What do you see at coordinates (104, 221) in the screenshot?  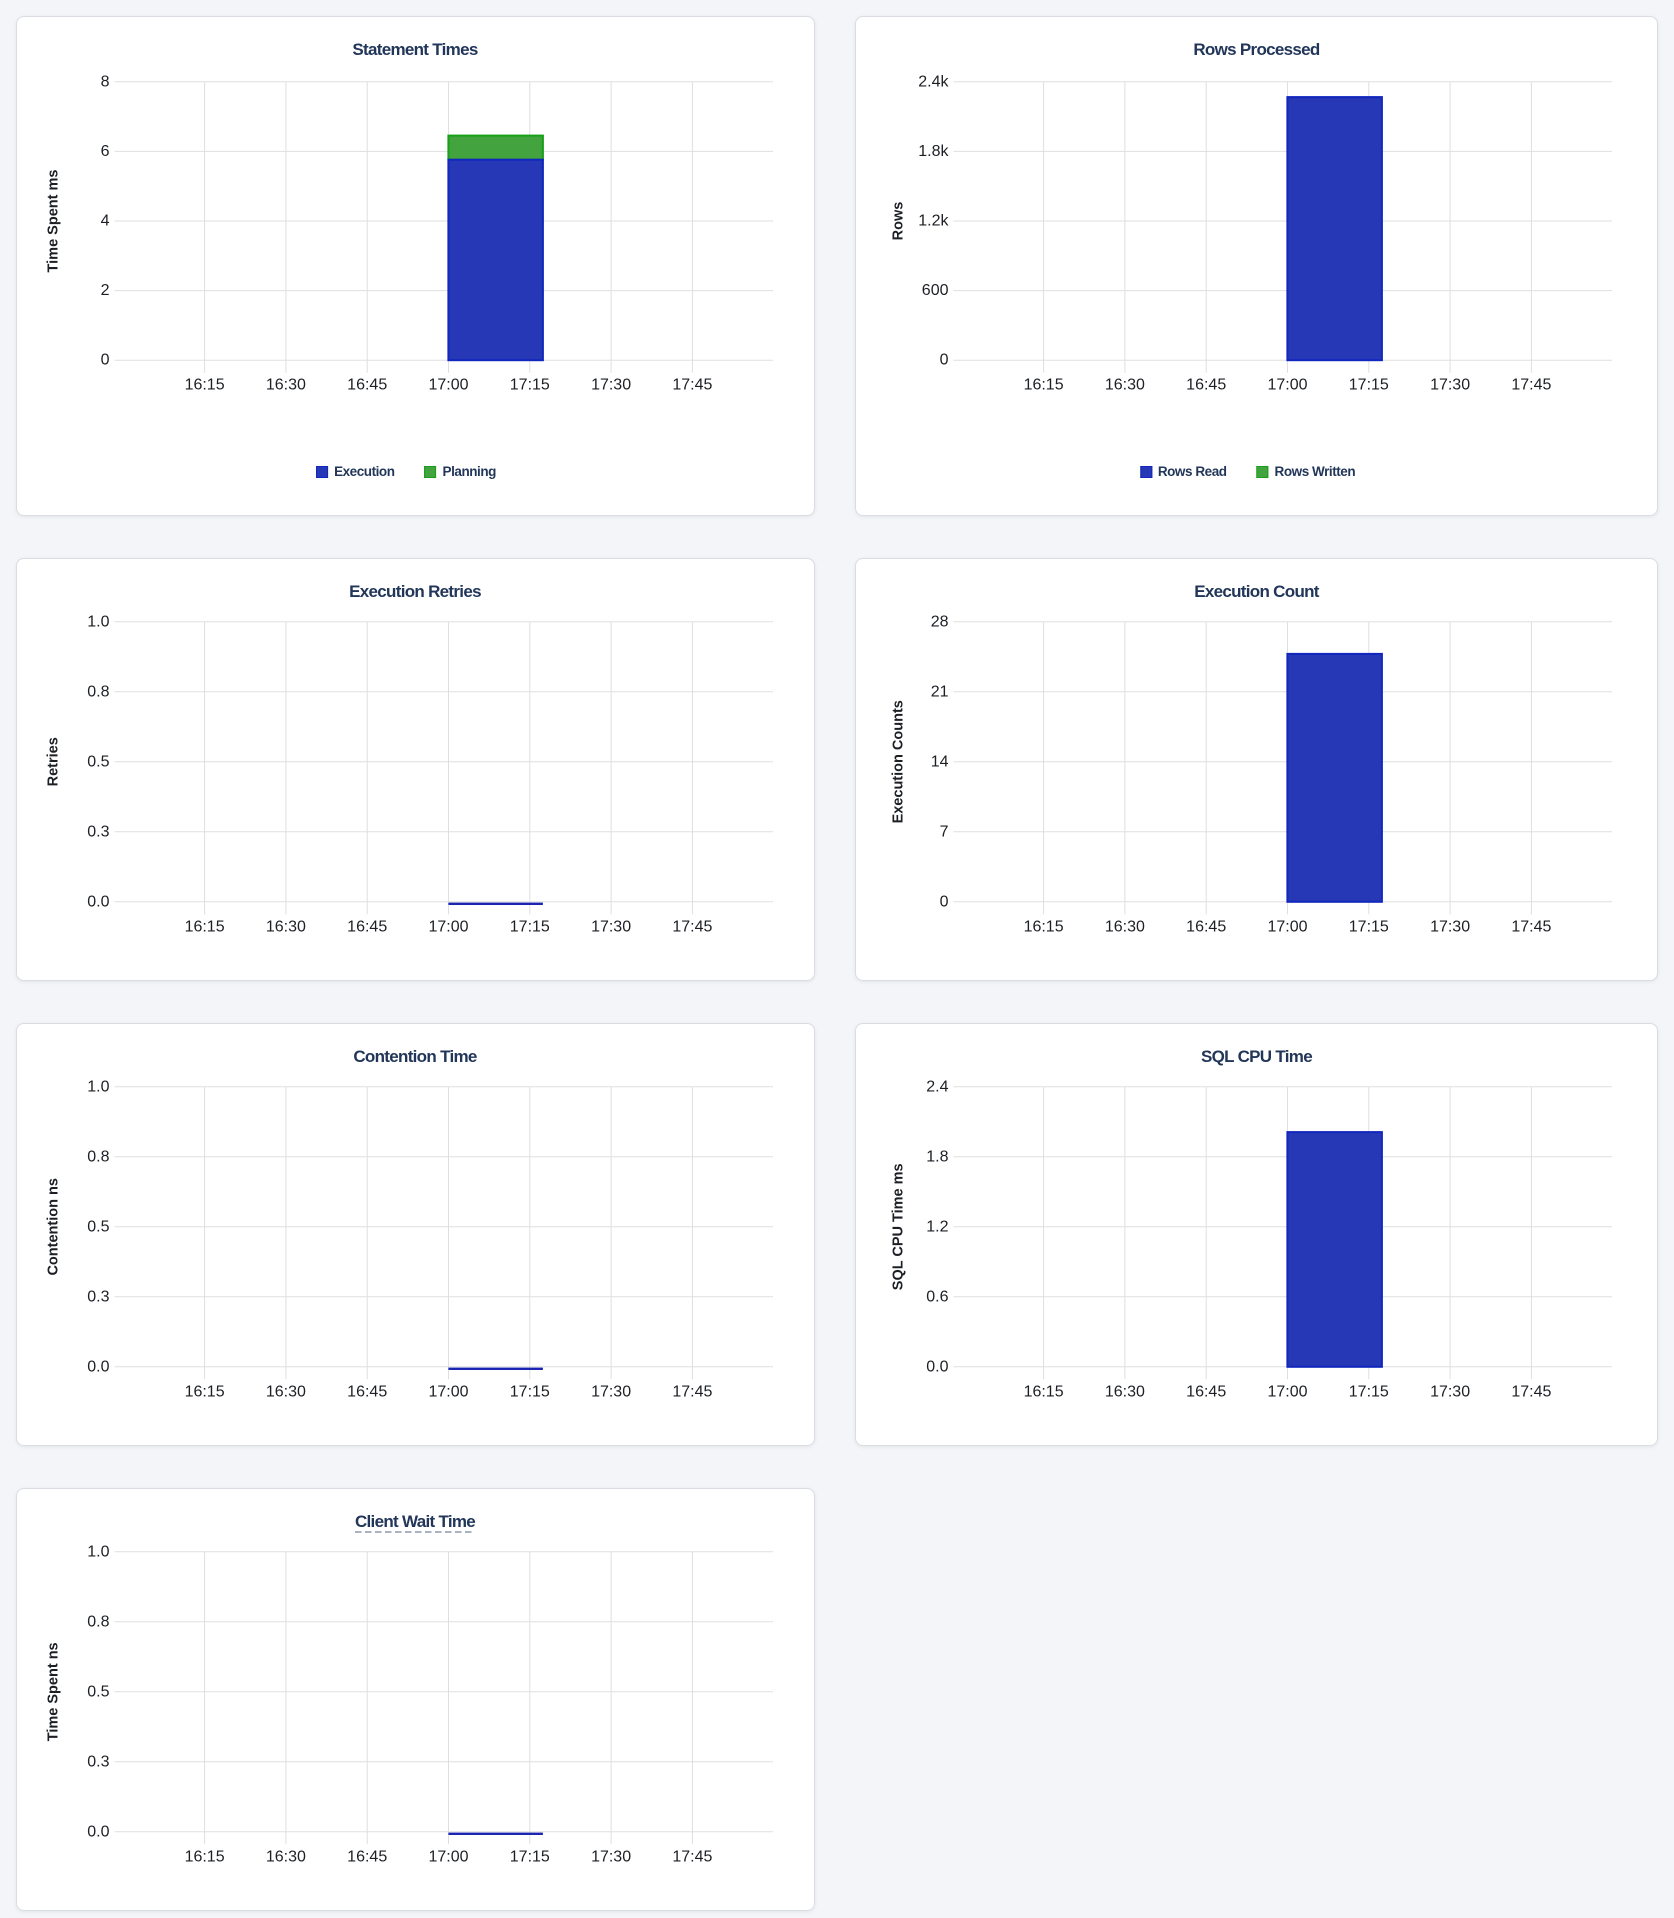 I see `svg-text: 4` at bounding box center [104, 221].